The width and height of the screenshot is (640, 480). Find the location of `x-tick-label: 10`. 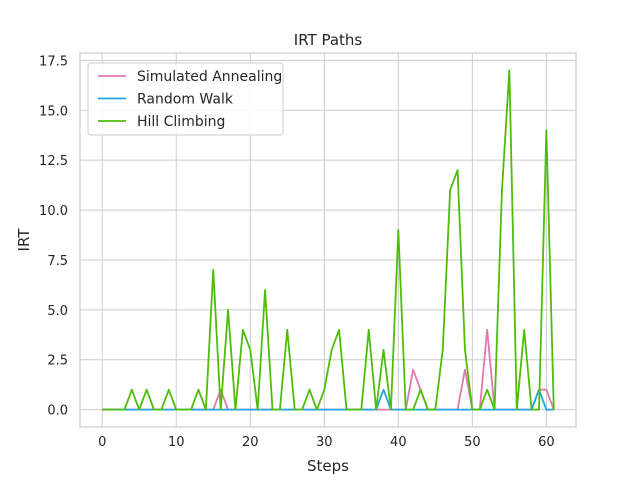

x-tick-label: 10 is located at coordinates (176, 442).